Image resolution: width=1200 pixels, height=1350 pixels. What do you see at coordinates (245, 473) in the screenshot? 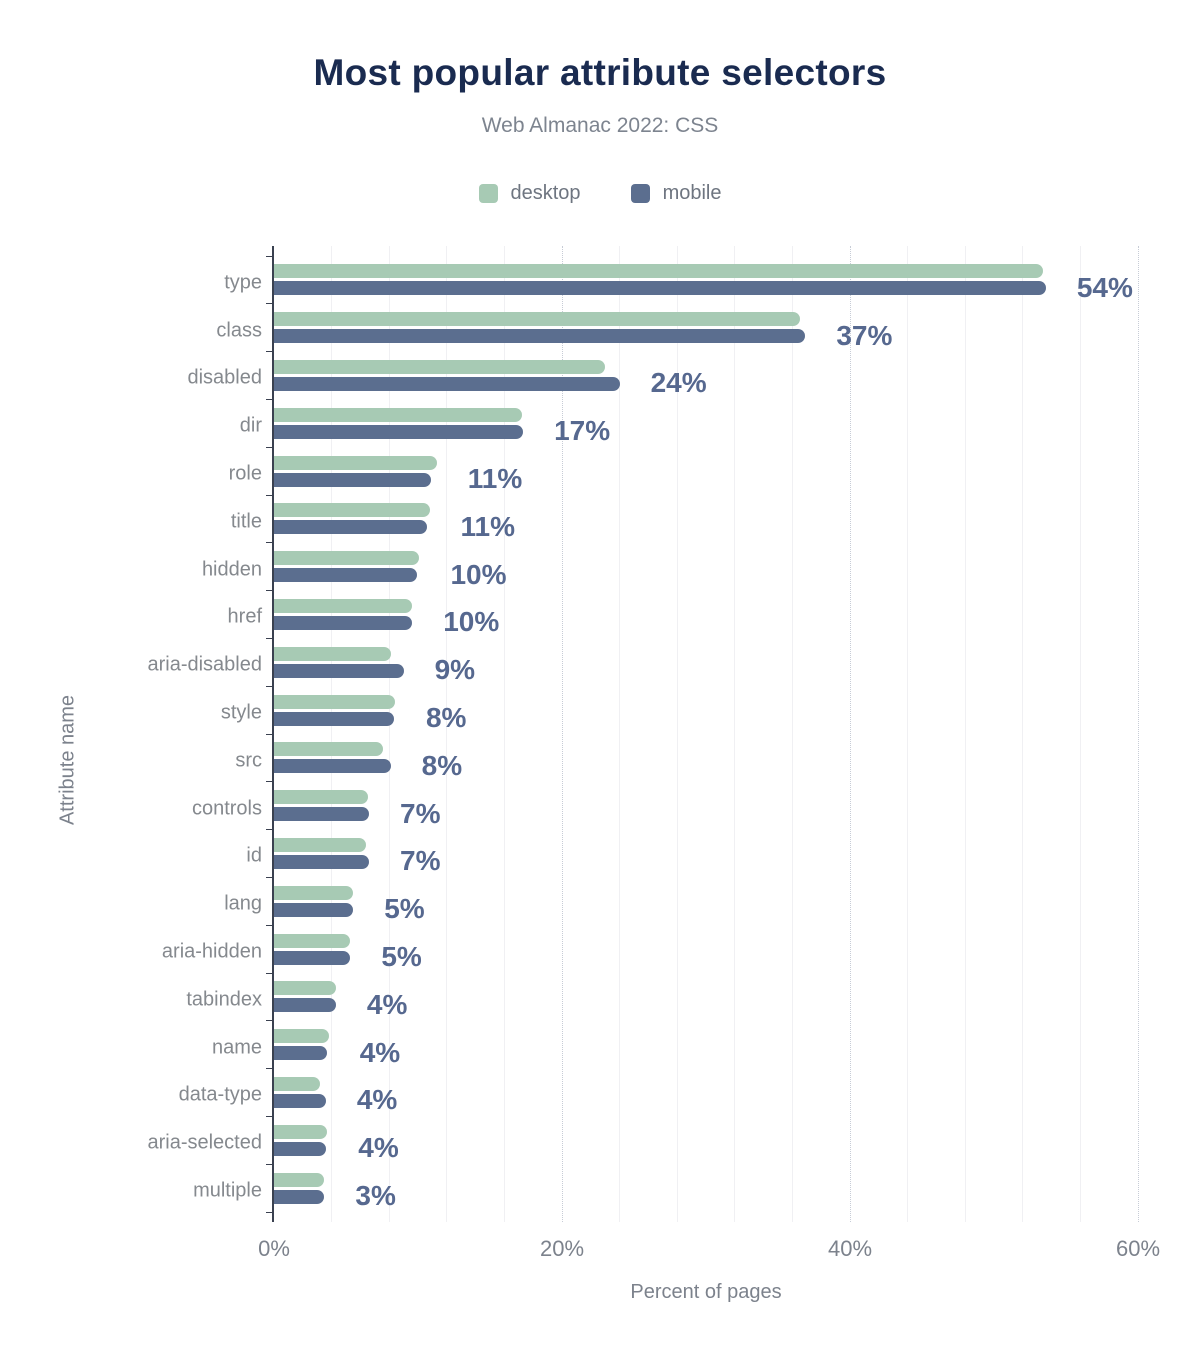
I see `category-label: role` at bounding box center [245, 473].